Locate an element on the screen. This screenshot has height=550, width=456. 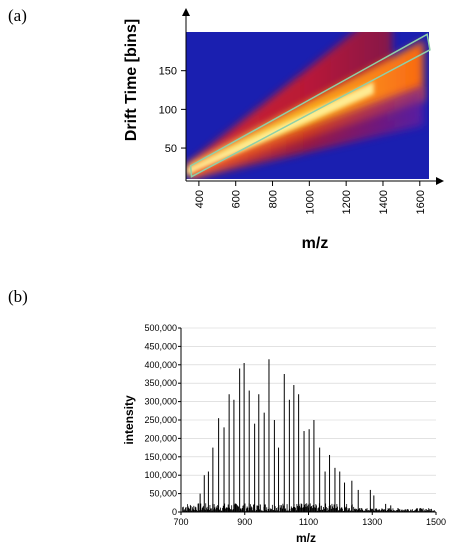
b-y-tick-label: 450,000 is located at coordinates (160, 346).